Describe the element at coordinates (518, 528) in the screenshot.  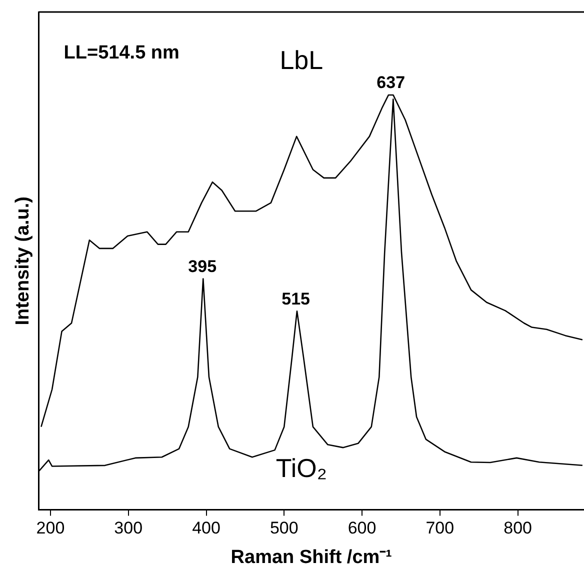
I see `x-tick-label: 800` at that location.